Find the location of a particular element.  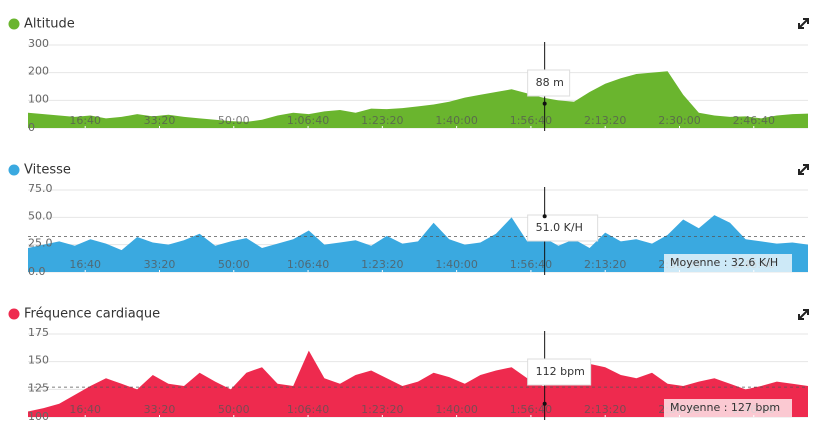

y-tick-label: 75.0 is located at coordinates (40, 188).